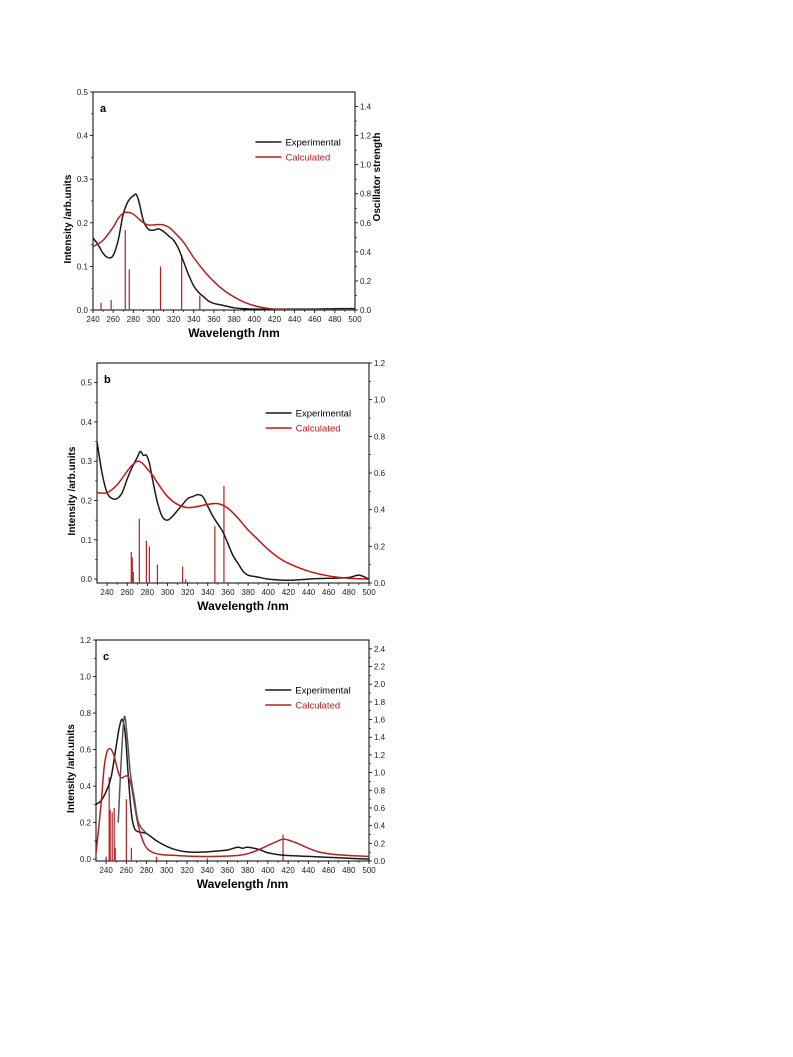  Describe the element at coordinates (86, 713) in the screenshot. I see `y-tick-label: 0.8` at that location.